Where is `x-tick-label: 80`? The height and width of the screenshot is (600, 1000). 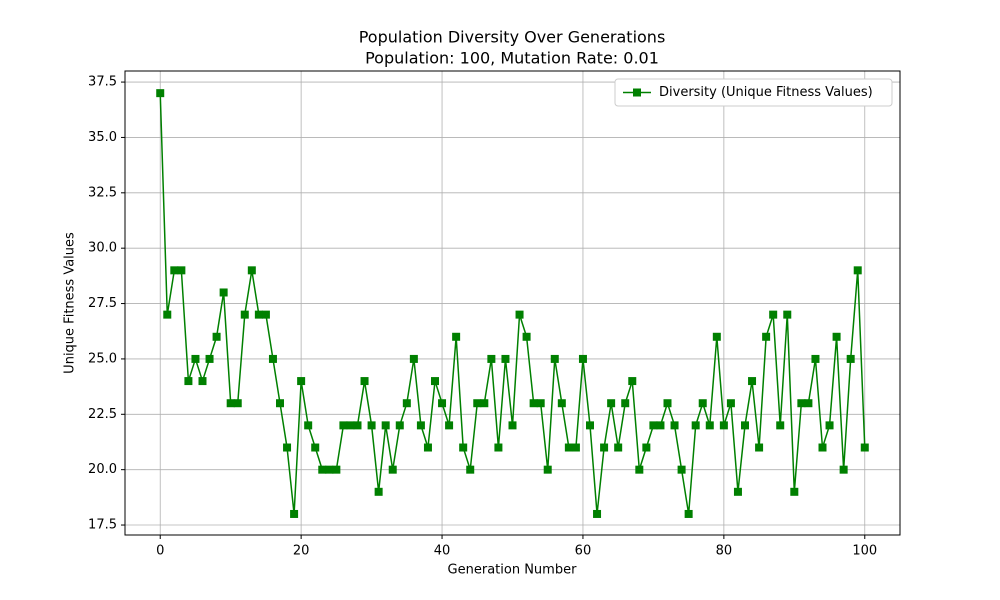 x-tick-label: 80 is located at coordinates (724, 551).